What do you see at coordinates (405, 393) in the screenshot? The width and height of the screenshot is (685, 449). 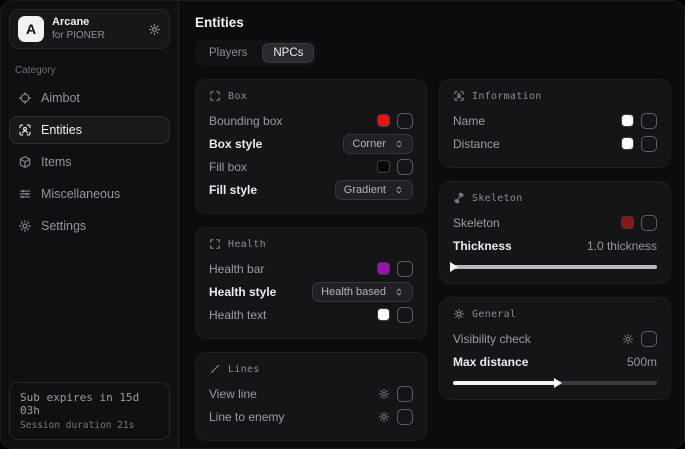 I see `view-line-checkbox` at bounding box center [405, 393].